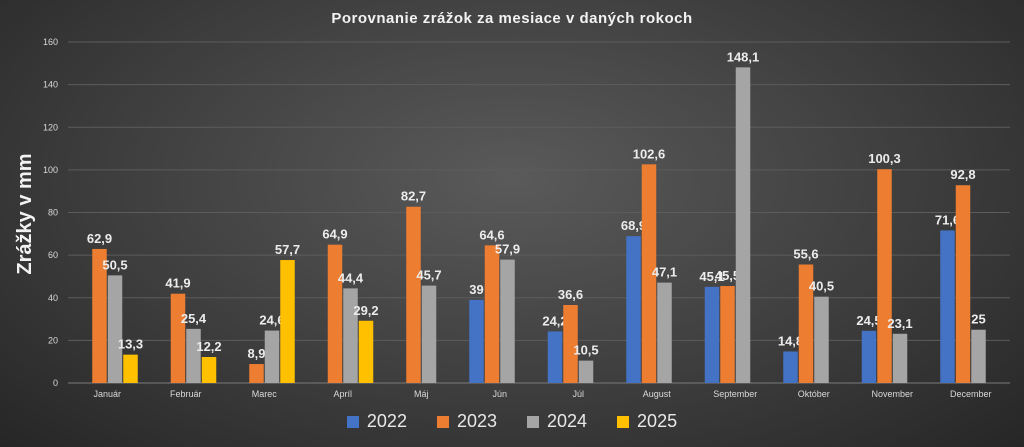 Image resolution: width=1024 pixels, height=447 pixels. I want to click on data-label: 55,6, so click(805, 254).